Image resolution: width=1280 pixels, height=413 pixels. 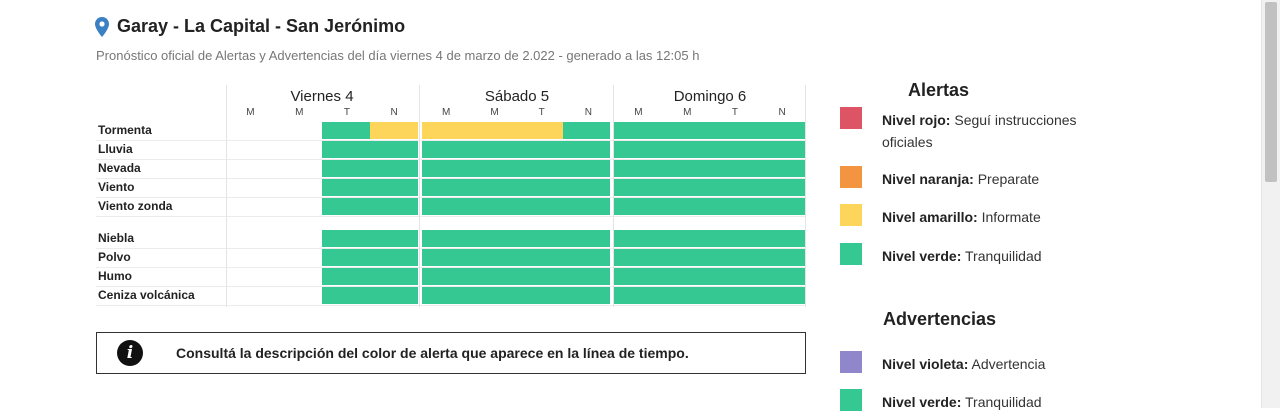 What do you see at coordinates (135, 206) in the screenshot?
I see `row-label: Viento zonda` at bounding box center [135, 206].